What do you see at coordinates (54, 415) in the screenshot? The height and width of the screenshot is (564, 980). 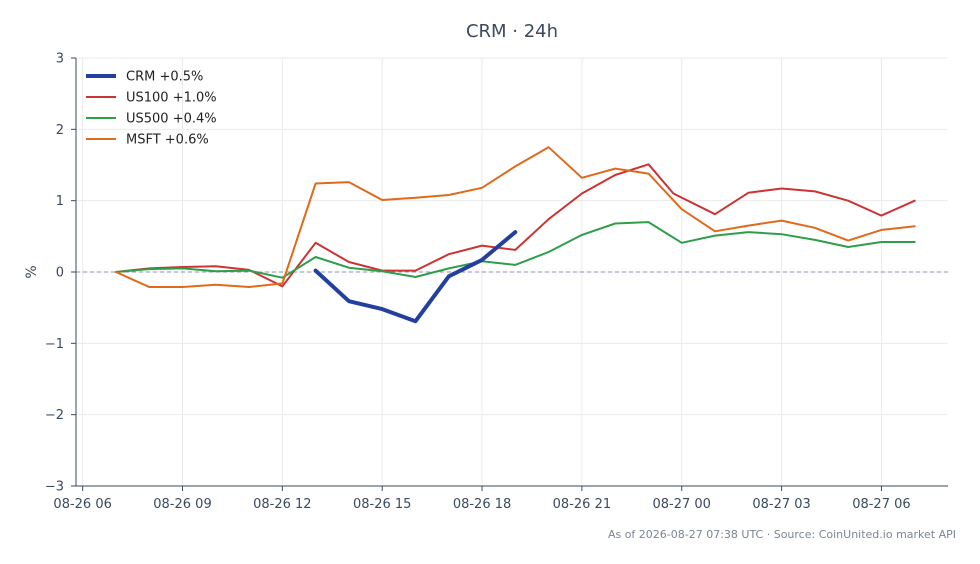 I see `y-tick-label: −2` at bounding box center [54, 415].